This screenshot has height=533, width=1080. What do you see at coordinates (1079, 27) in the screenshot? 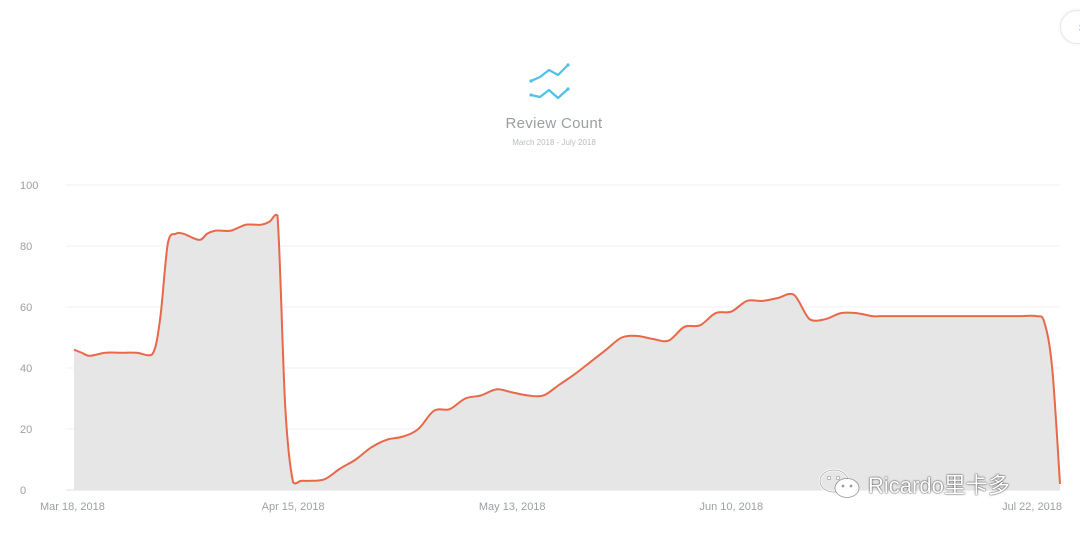
I see `close-icon: ×` at bounding box center [1079, 27].